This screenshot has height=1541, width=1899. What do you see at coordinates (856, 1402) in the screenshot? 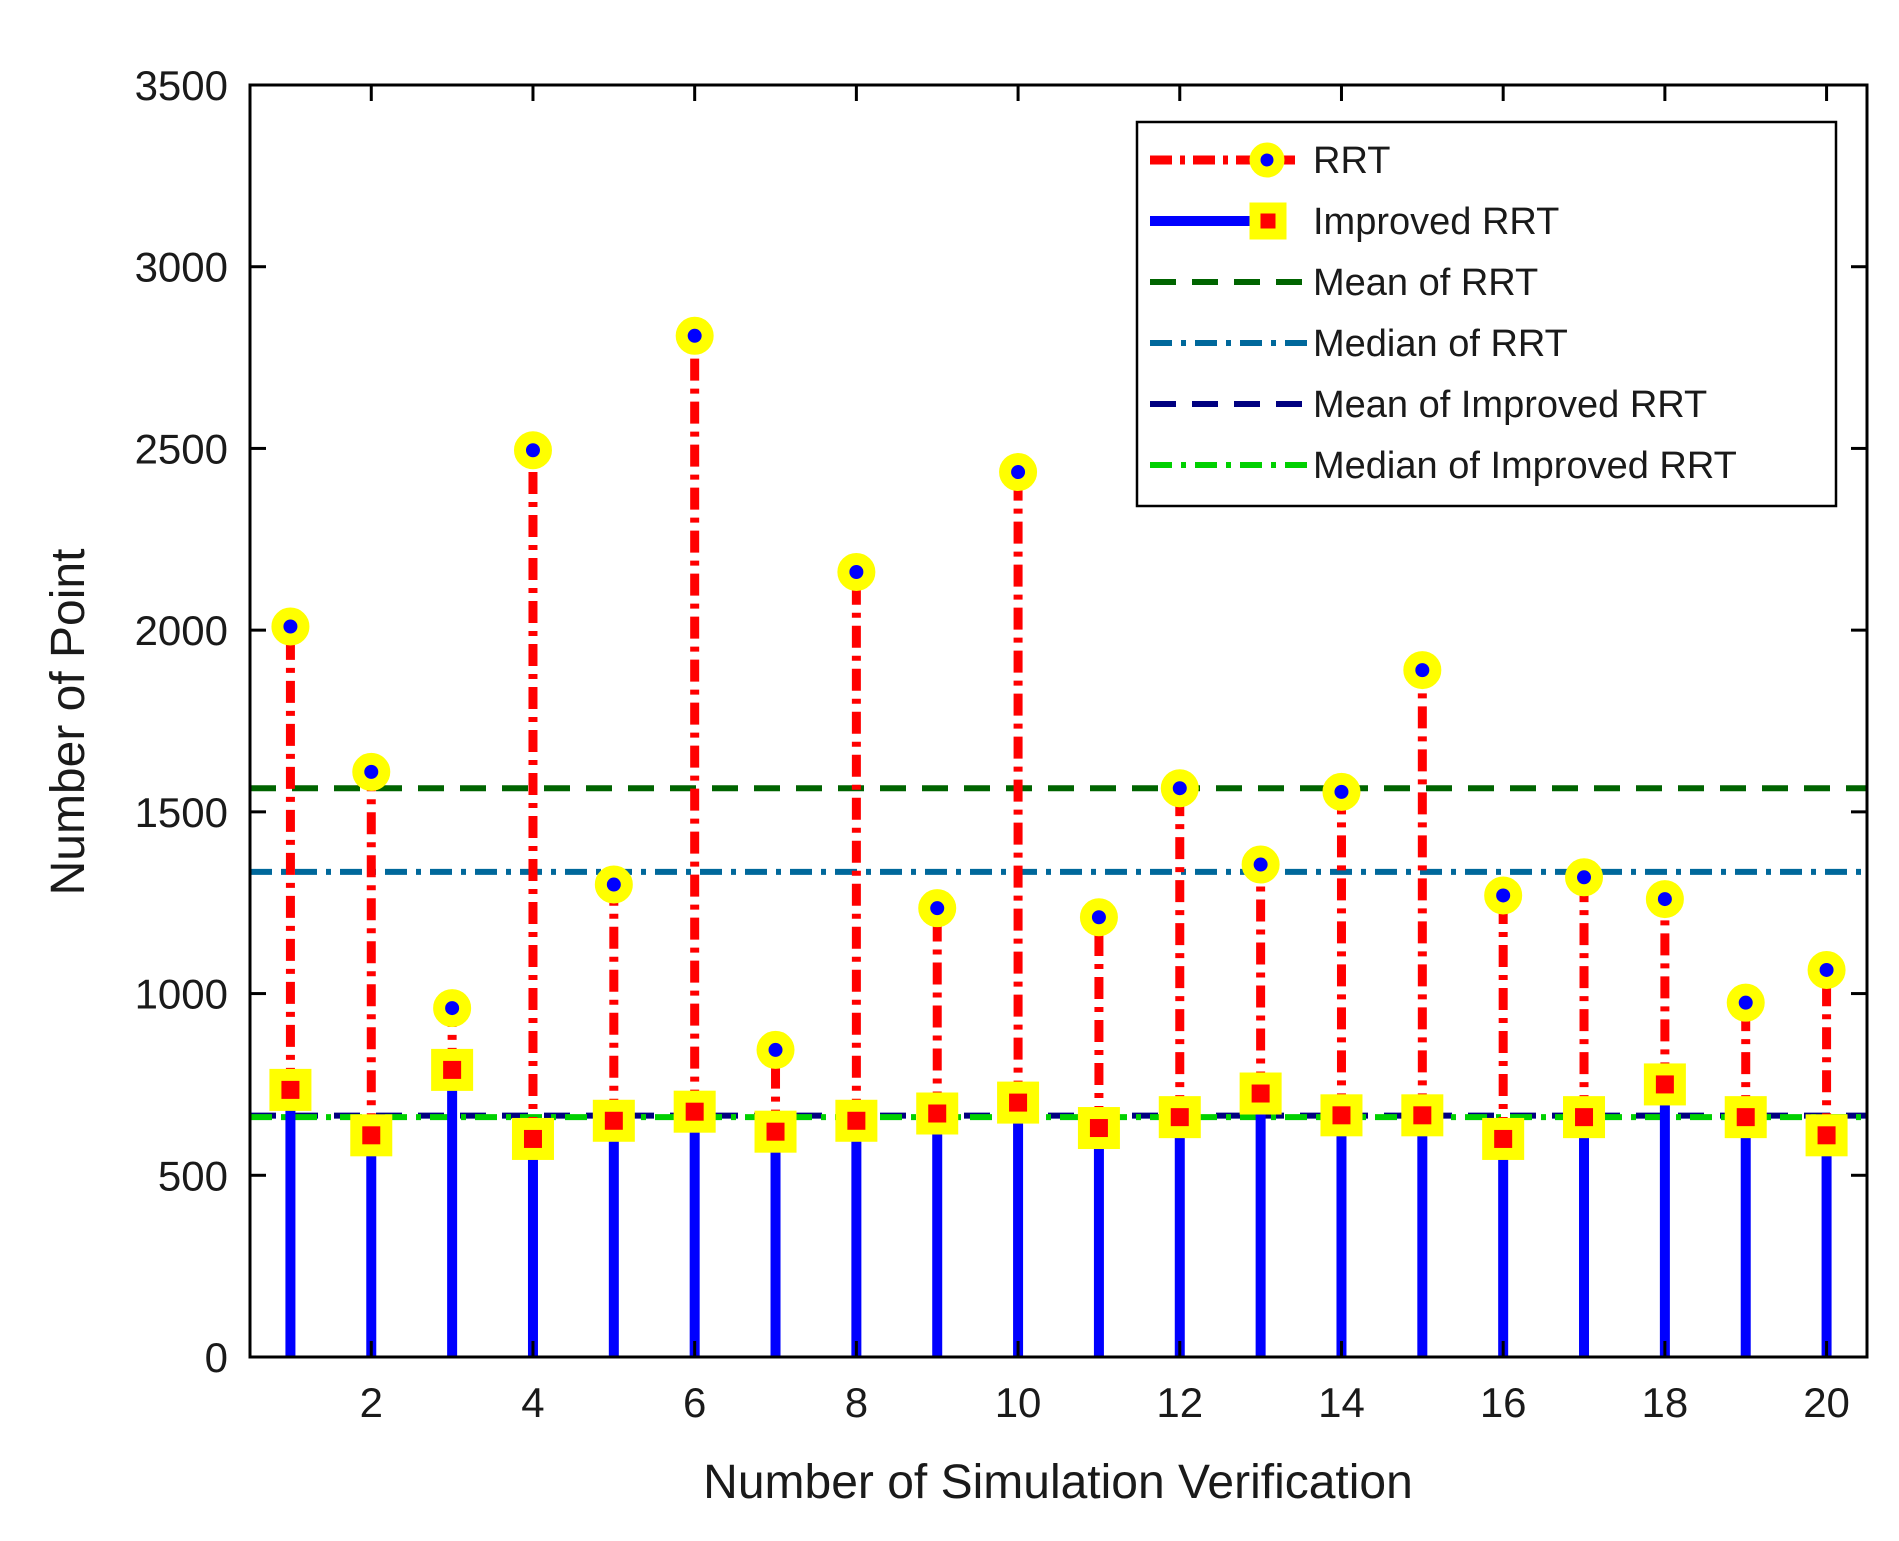
I see `x-tick-label: 8` at bounding box center [856, 1402].